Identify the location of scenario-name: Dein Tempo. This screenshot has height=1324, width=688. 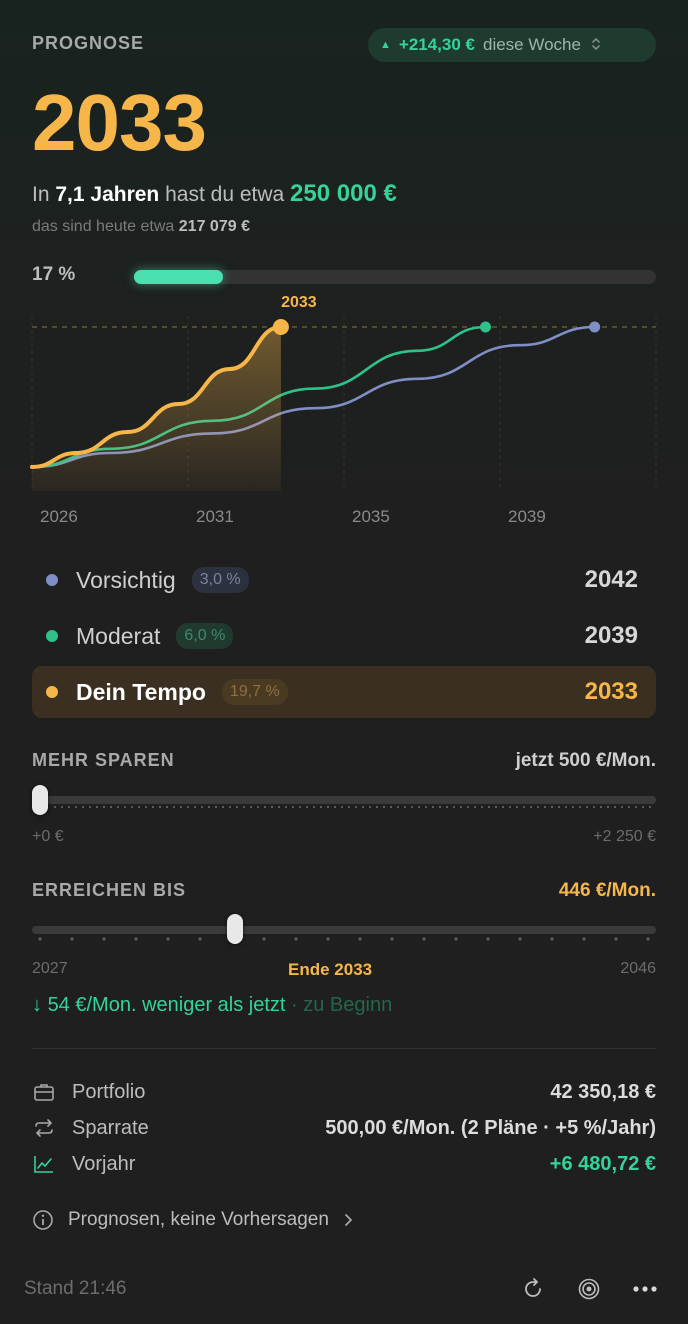
(141, 691).